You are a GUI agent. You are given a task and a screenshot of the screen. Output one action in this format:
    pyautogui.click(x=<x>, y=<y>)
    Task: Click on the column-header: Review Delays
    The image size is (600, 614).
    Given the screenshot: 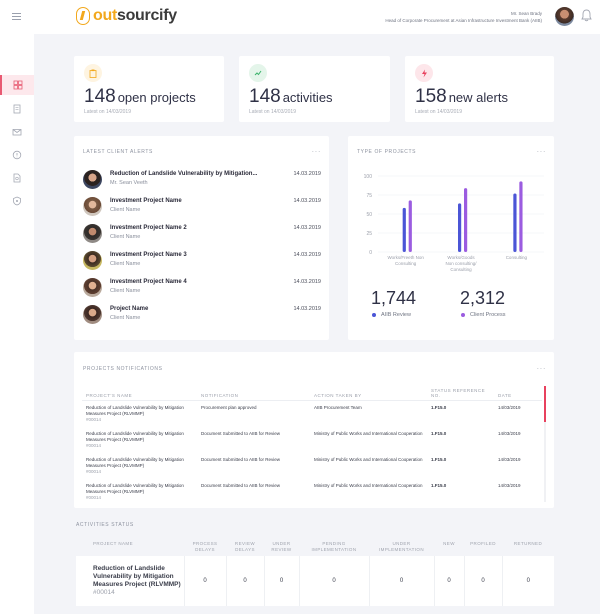 What is the action you would take?
    pyautogui.click(x=245, y=546)
    